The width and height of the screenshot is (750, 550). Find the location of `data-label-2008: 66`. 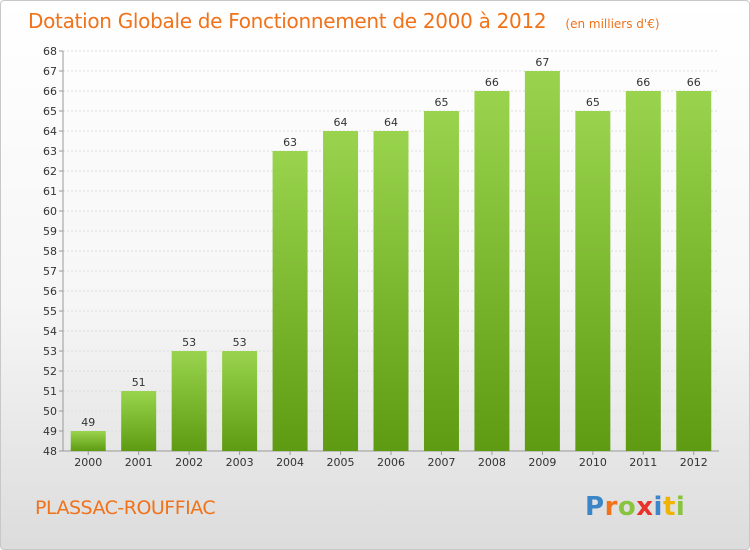

data-label-2008: 66 is located at coordinates (492, 82).